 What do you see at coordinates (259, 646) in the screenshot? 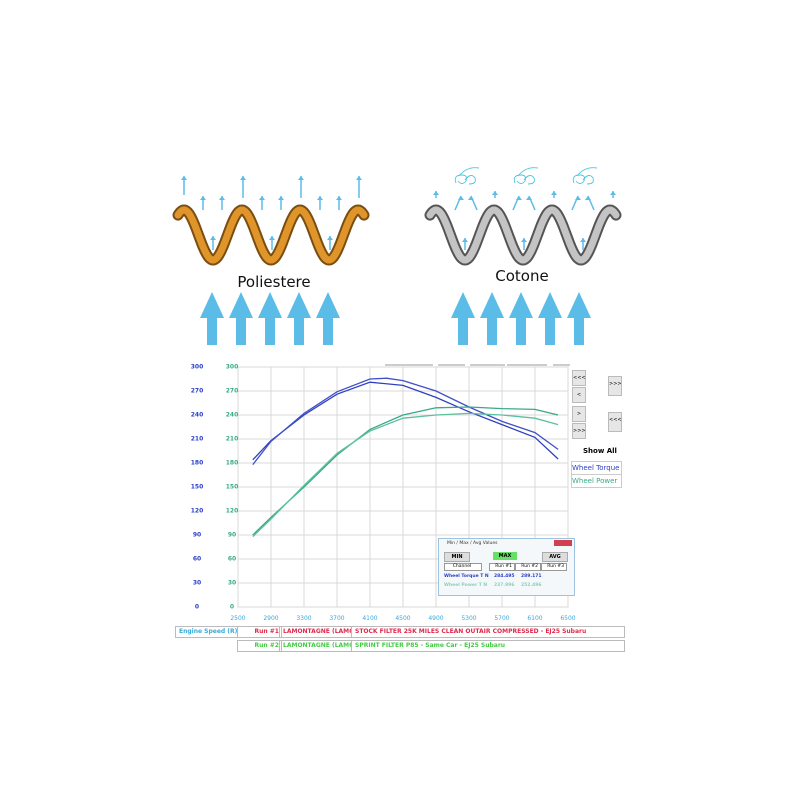
I see `legend-run2-label: Run #2` at bounding box center [259, 646].